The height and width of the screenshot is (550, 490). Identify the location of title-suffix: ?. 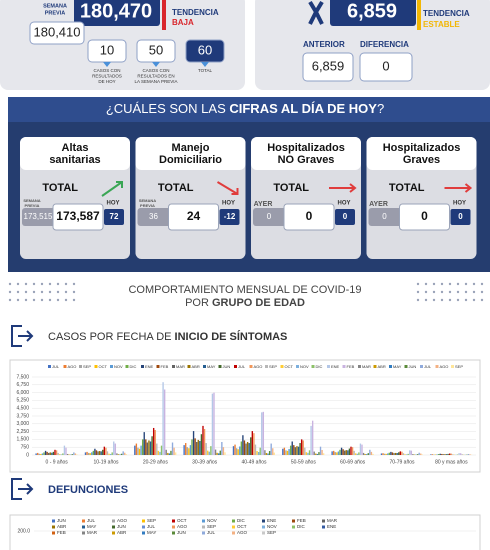
(380, 108).